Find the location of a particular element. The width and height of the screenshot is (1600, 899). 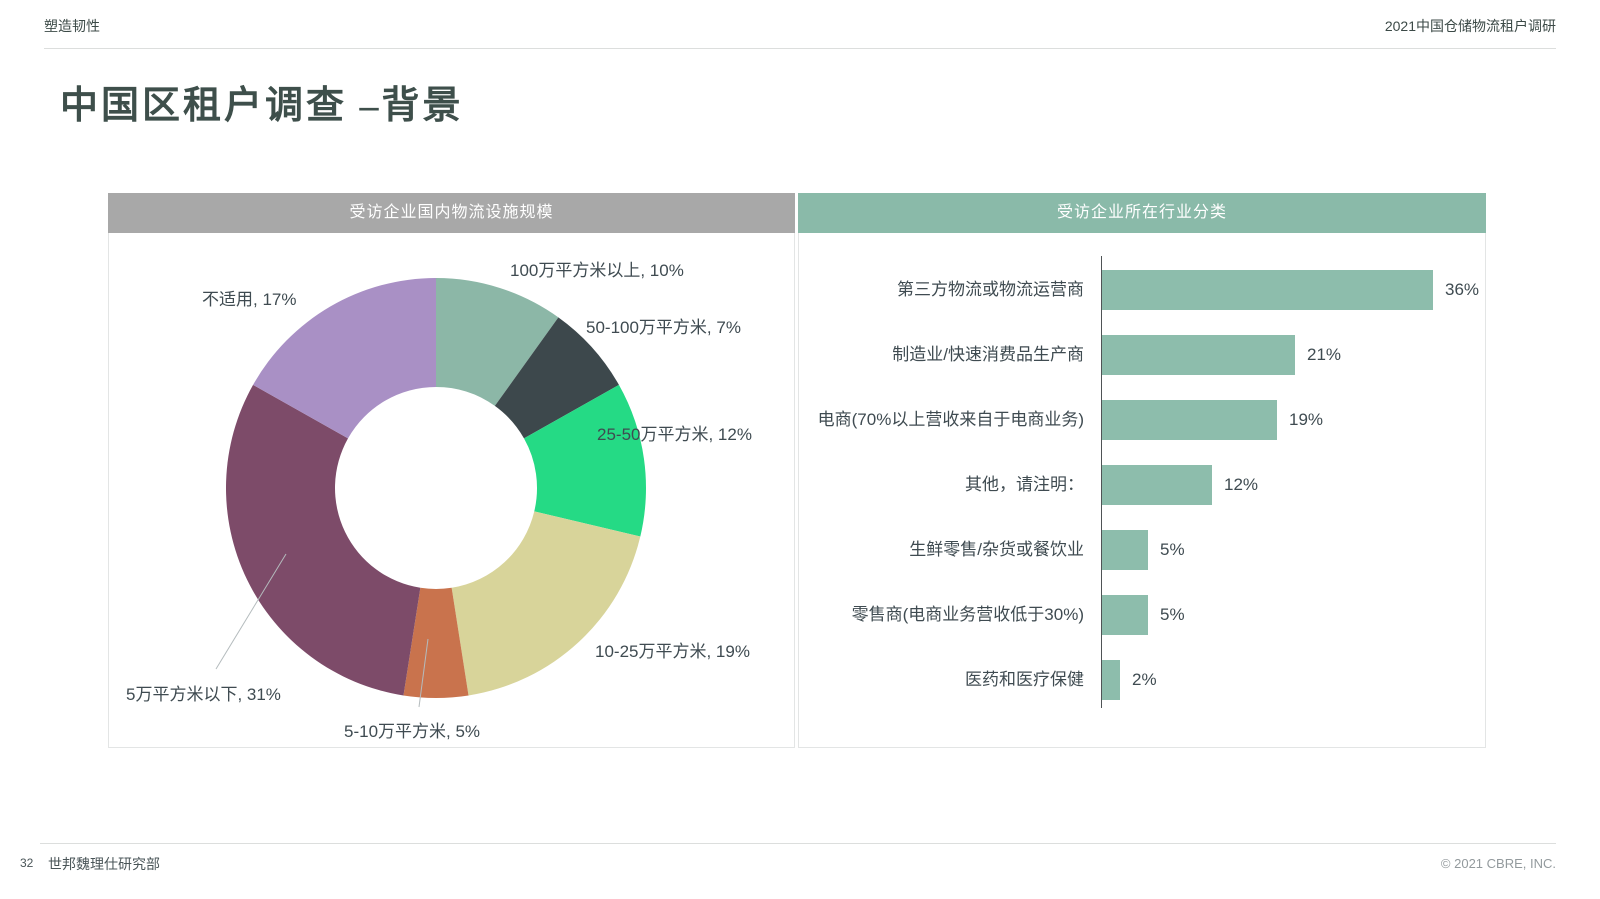

bar-row-2: 电商(70%以上营收来自于电商业务) 19% is located at coordinates (1142, 432).